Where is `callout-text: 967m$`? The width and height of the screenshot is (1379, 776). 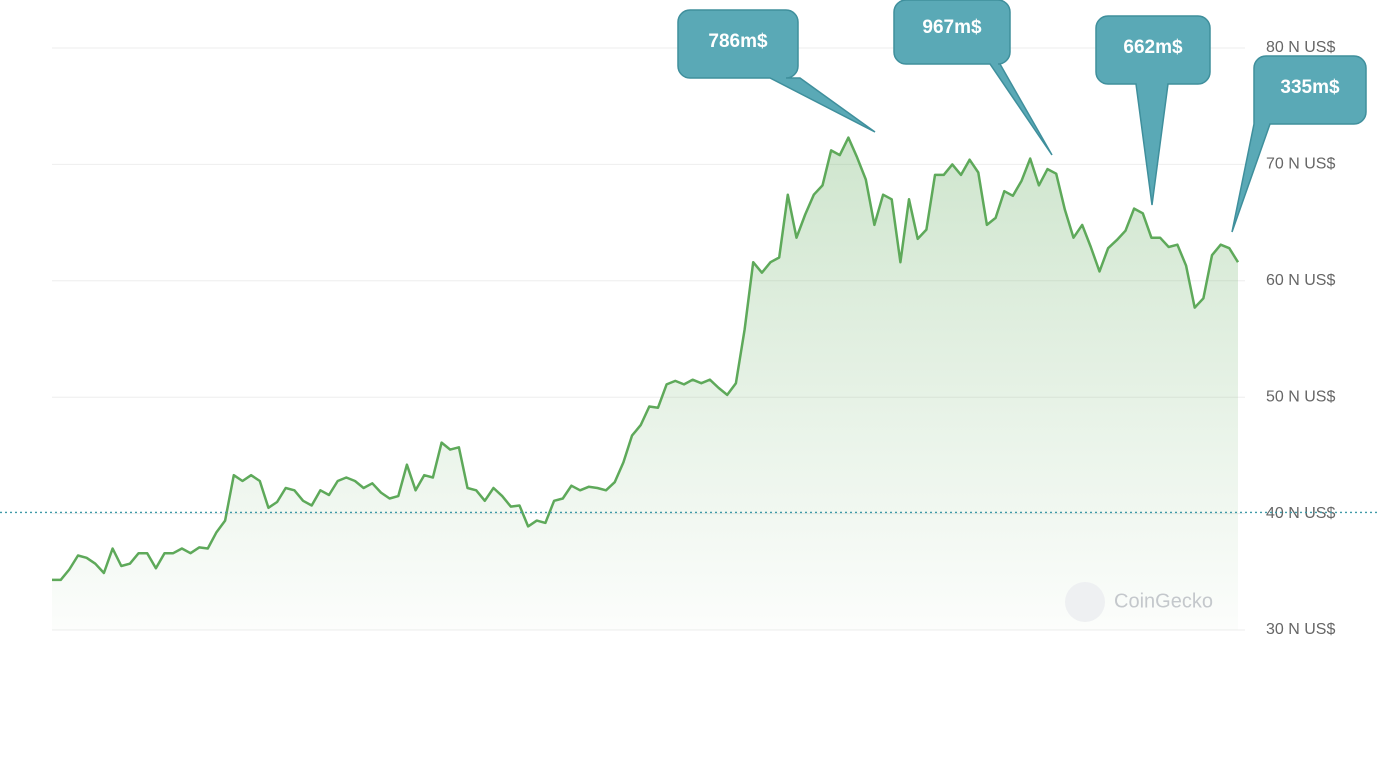 callout-text: 967m$ is located at coordinates (952, 27).